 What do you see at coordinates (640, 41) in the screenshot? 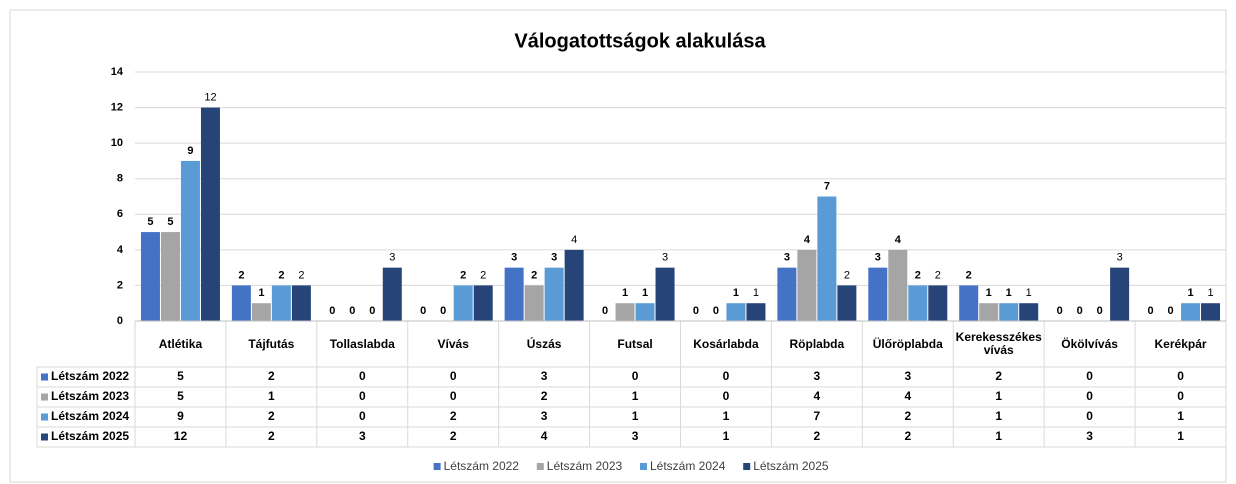
I see `chart-title: Válogatottságok alakulása` at bounding box center [640, 41].